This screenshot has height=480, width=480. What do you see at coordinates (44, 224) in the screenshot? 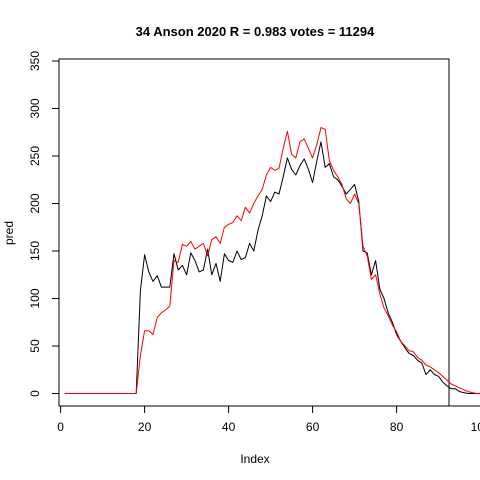
I see `y-axis: 0 50 100 150 200 250 300 350` at bounding box center [44, 224].